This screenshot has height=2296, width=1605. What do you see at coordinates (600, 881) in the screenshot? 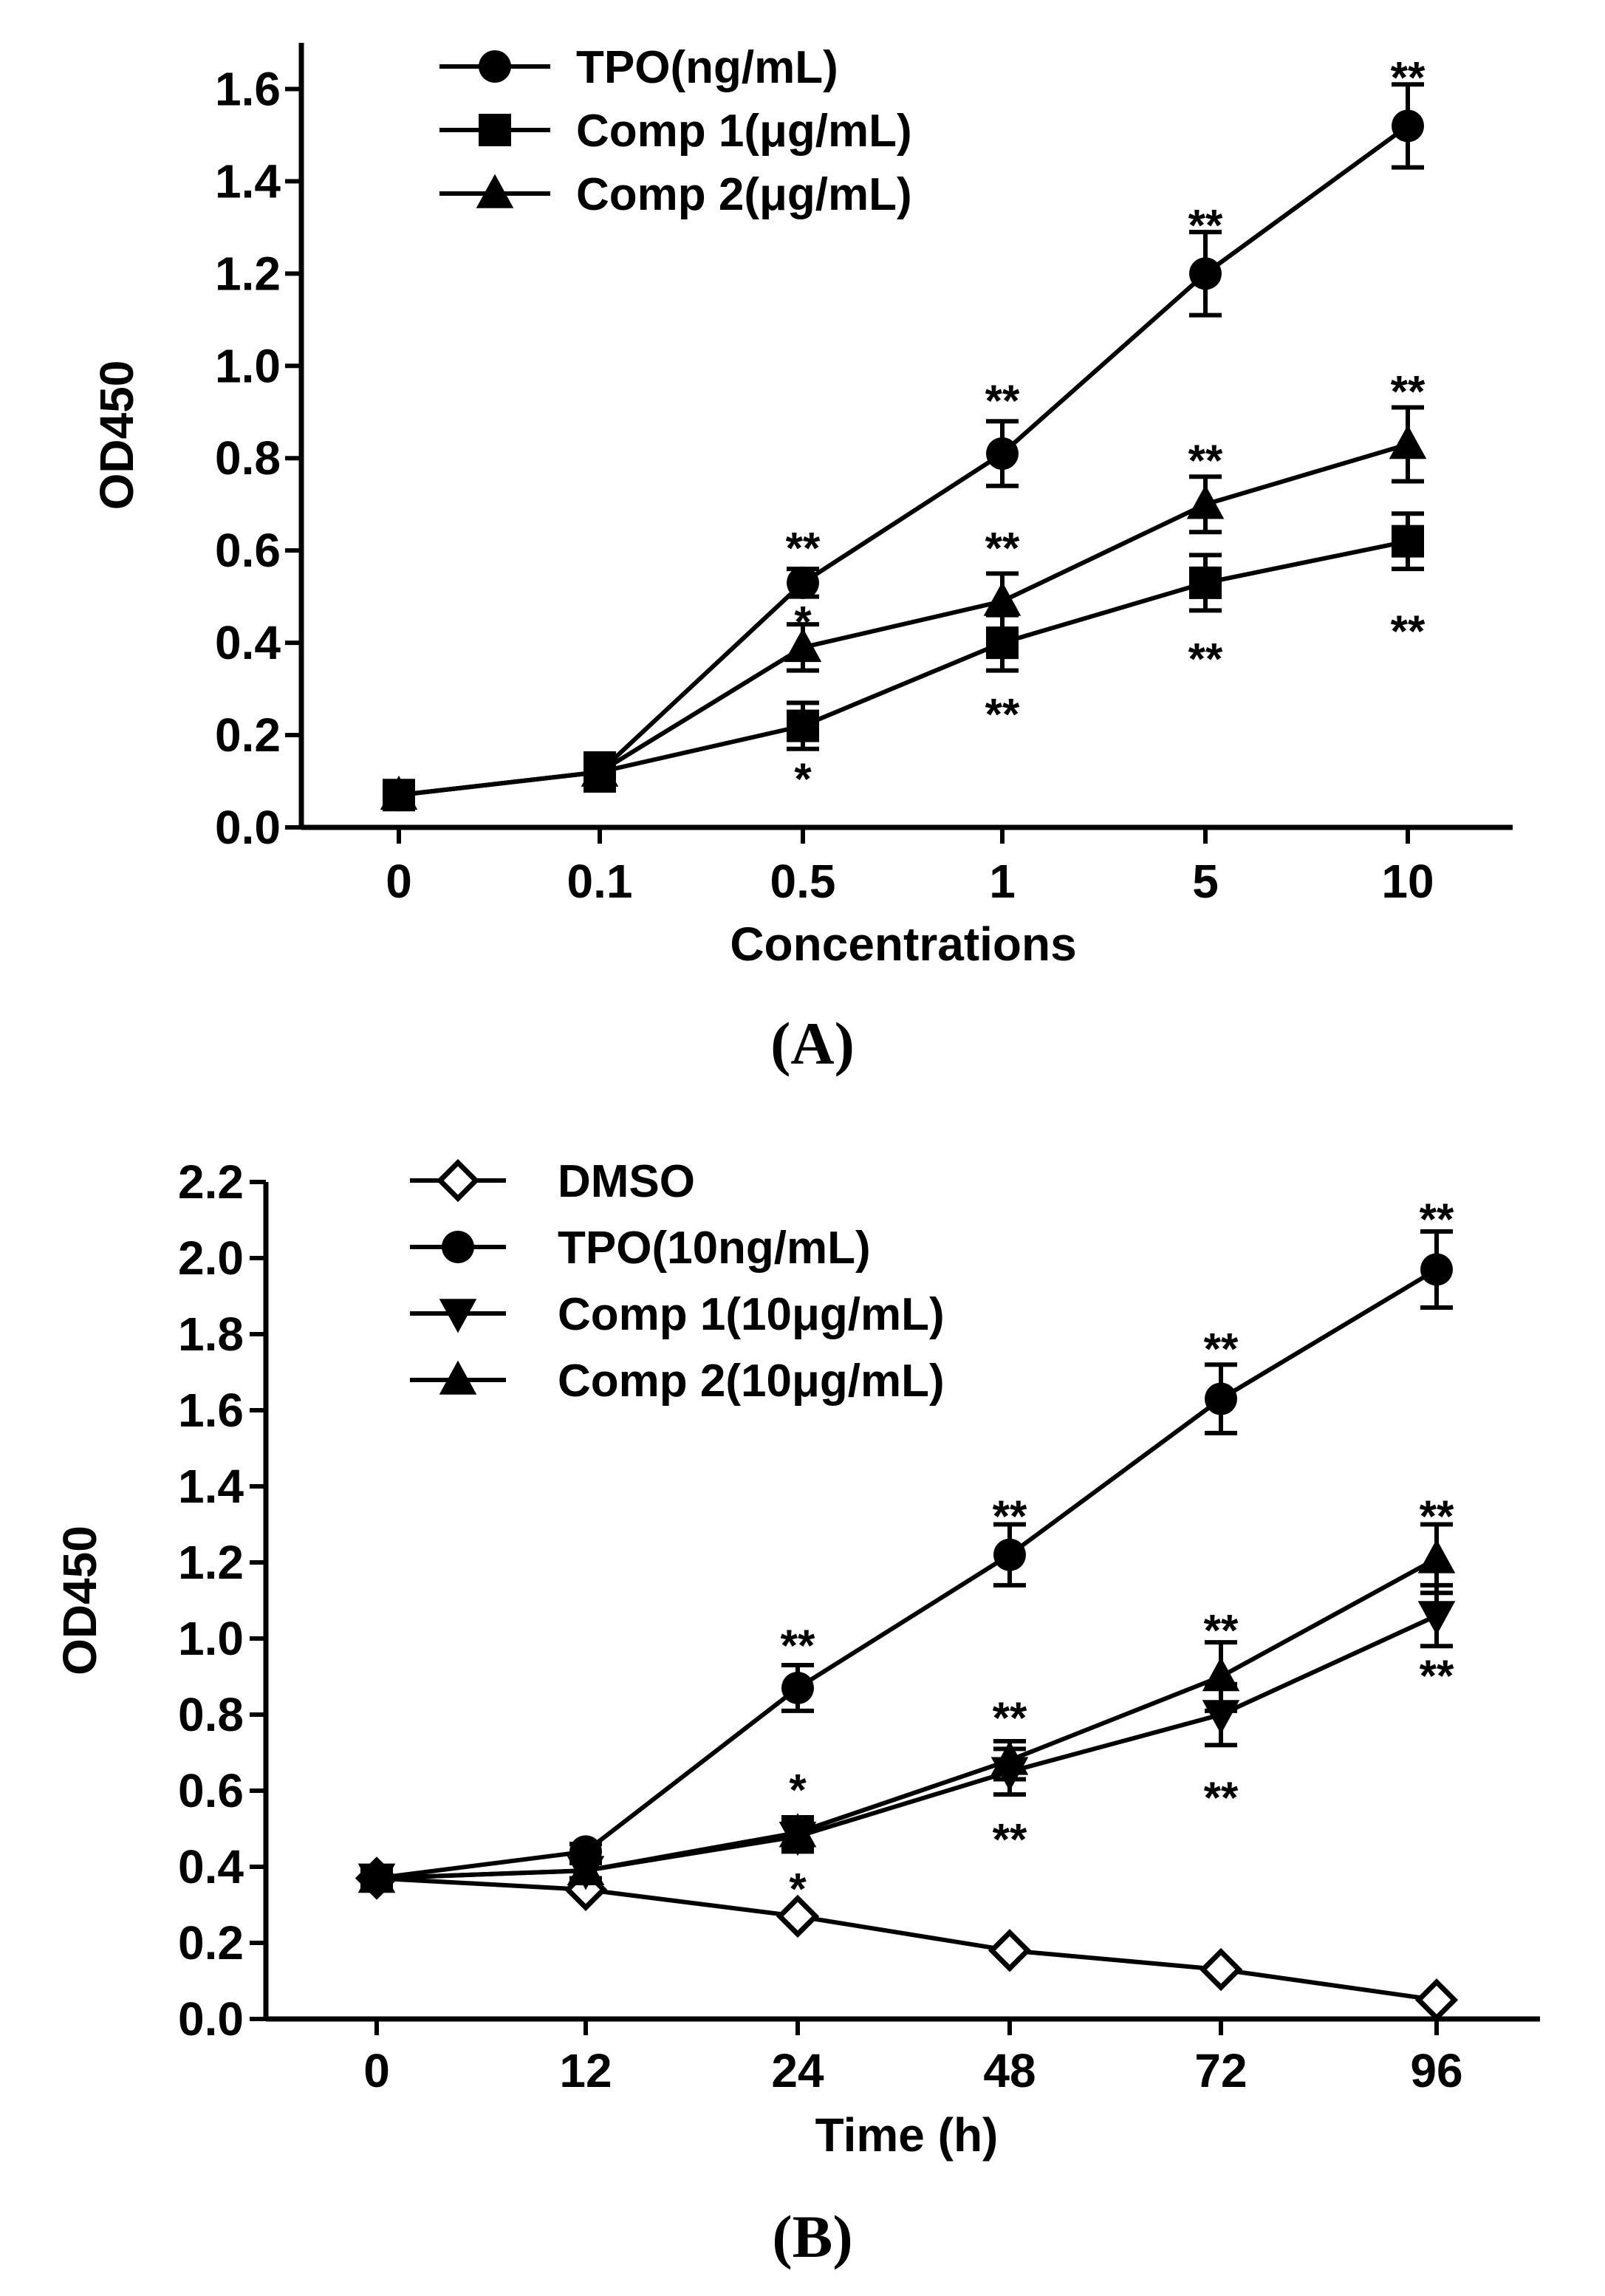
I see `x-tick-label: 0.1` at bounding box center [600, 881].